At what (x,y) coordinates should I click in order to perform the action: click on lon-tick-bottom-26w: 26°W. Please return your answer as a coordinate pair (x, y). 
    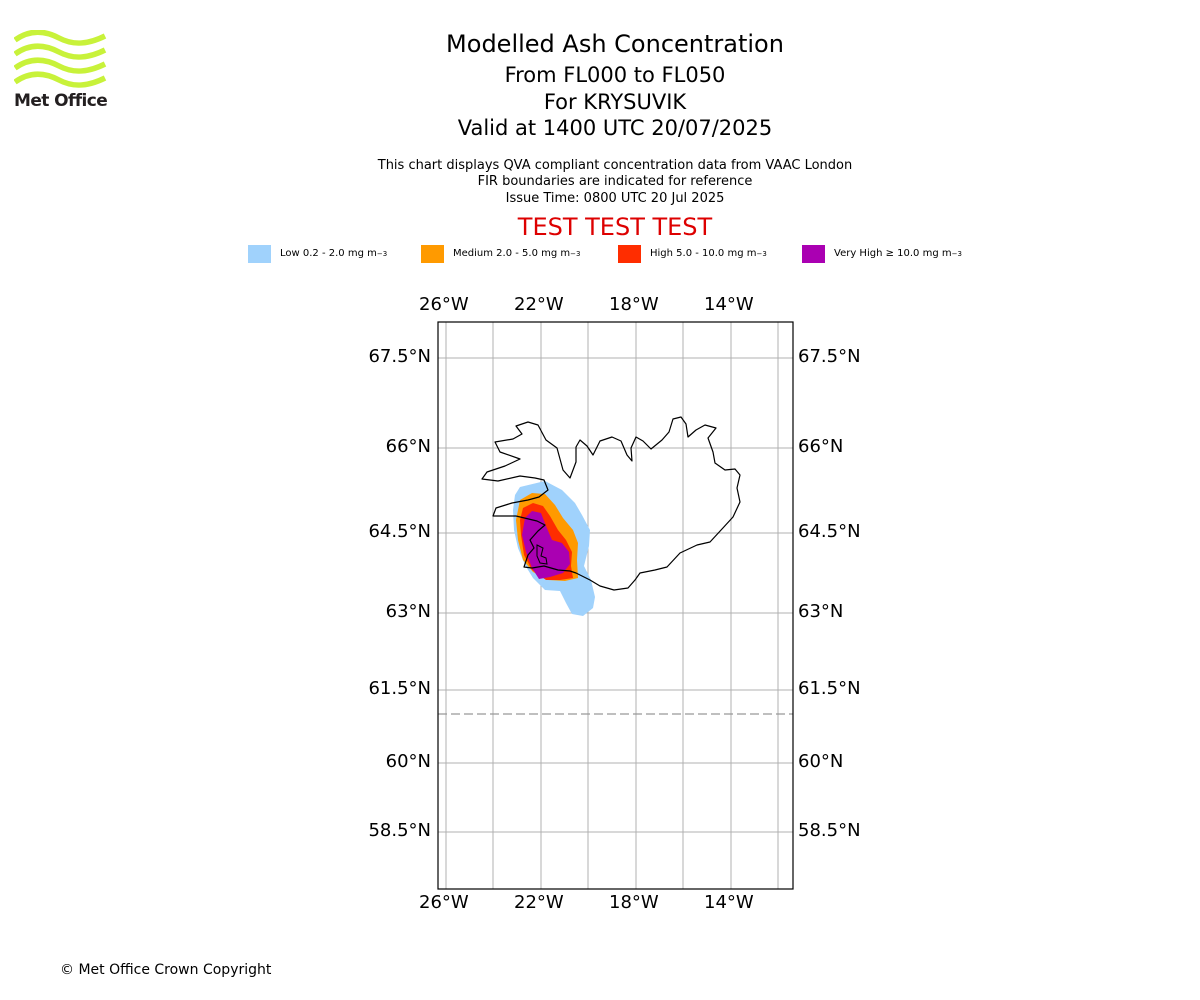
    Looking at the image, I should click on (444, 902).